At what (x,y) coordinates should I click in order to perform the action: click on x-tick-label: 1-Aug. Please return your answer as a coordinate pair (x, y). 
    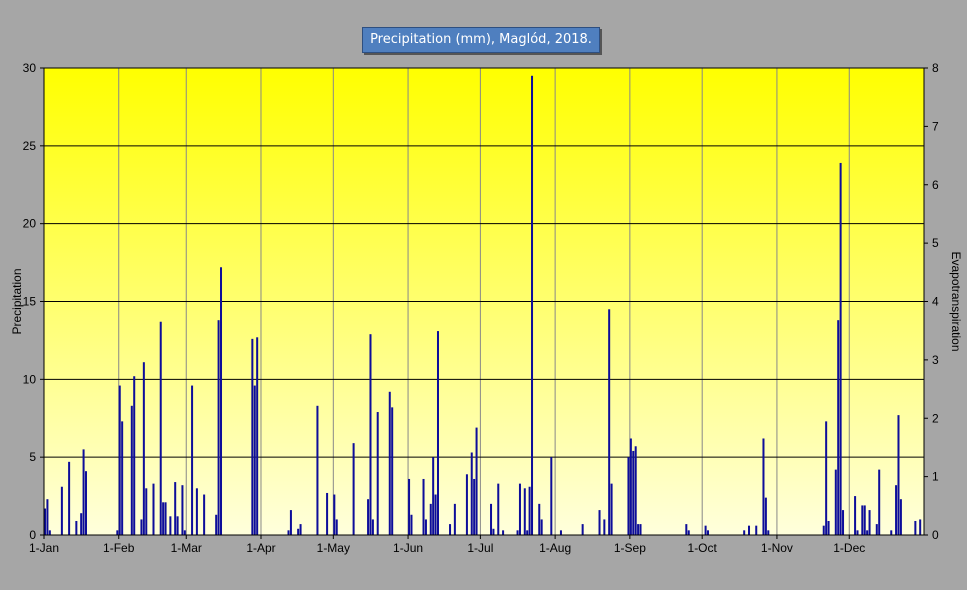
    Looking at the image, I should click on (555, 548).